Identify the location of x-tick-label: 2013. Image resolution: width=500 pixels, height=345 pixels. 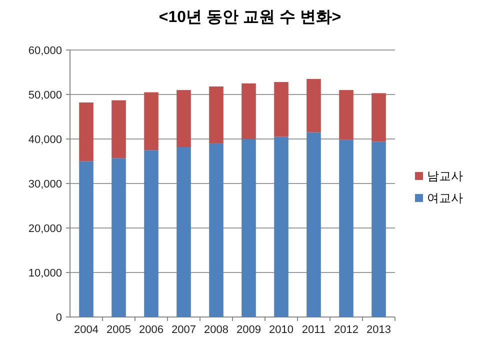
(378, 330).